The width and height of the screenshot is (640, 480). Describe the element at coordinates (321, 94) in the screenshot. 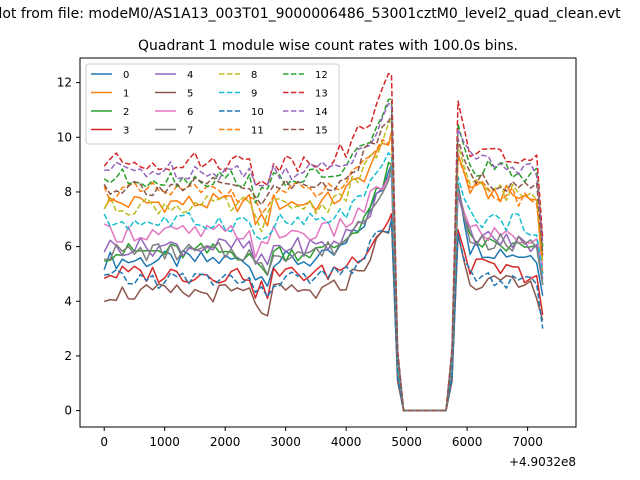

I see `legend-label-13: 13` at that location.